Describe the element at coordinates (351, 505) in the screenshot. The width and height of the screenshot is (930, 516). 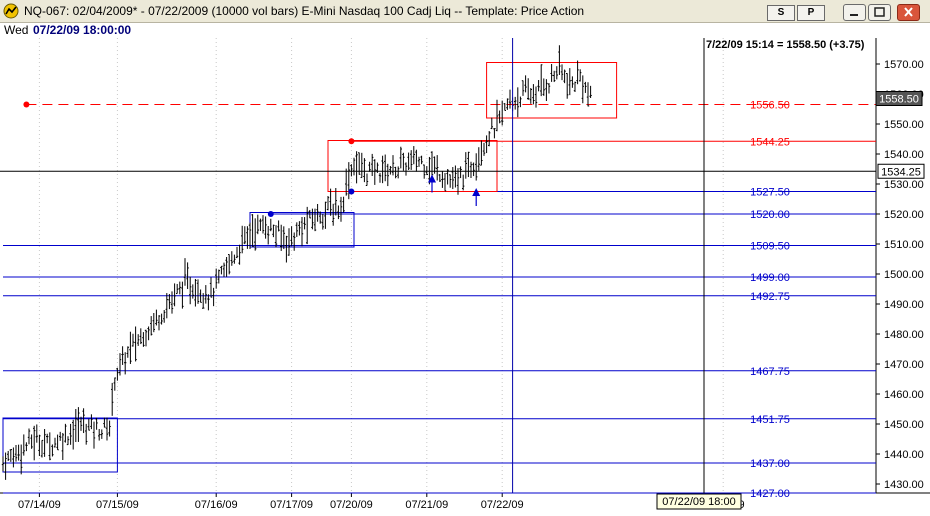
I see `x-tick-label: 07/20/09` at that location.